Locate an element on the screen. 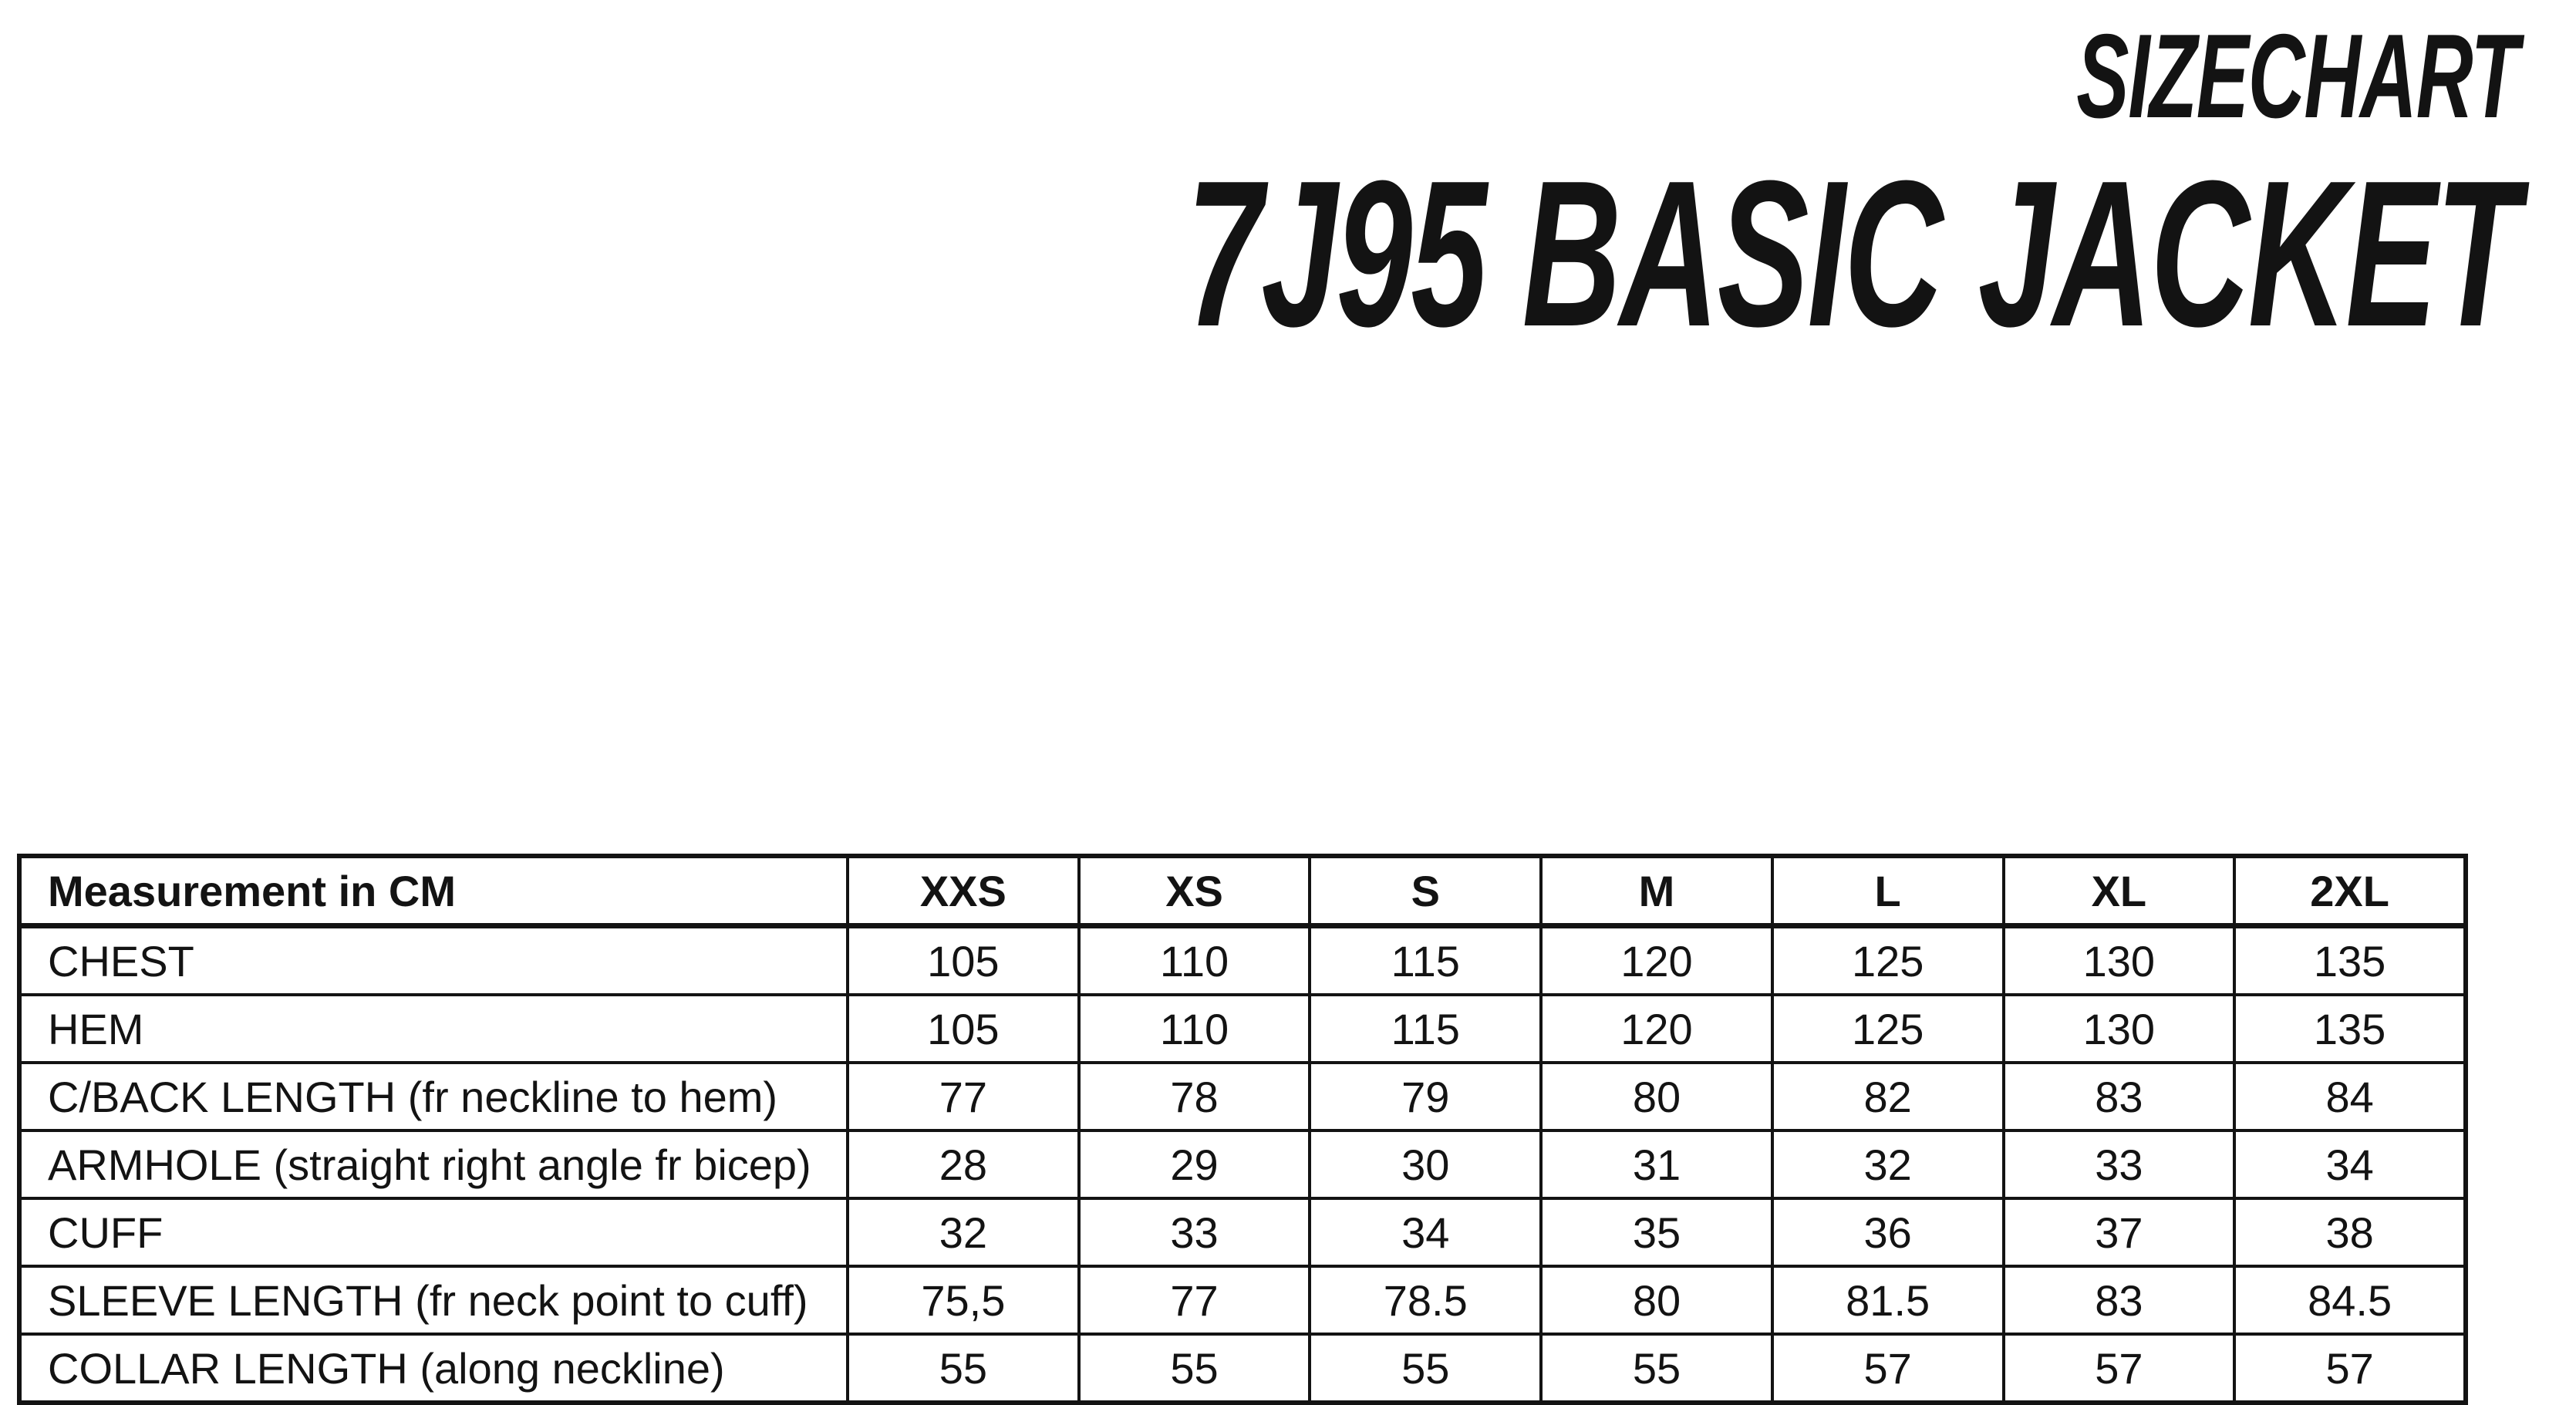 Image resolution: width=2576 pixels, height=1405 pixels. column-header-xxs: XXS is located at coordinates (963, 891).